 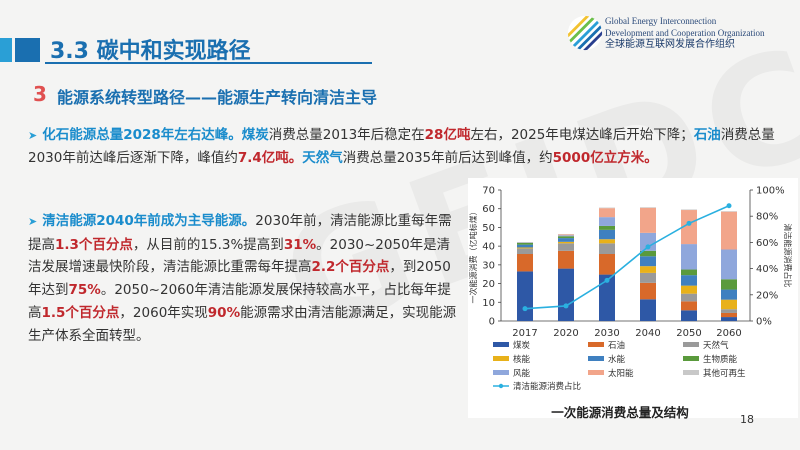 I want to click on highlight-text: 1.5个百分点, so click(x=80, y=312).